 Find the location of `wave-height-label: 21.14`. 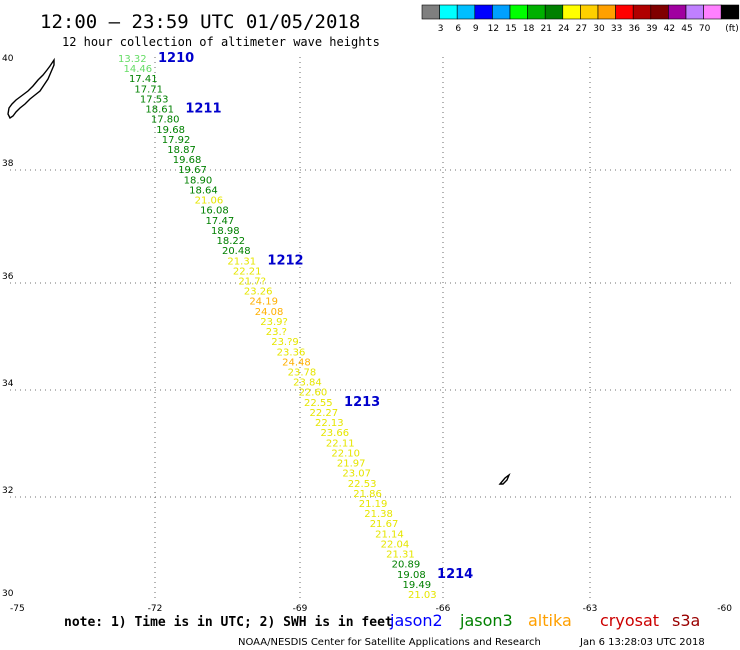

wave-height-label: 21.14 is located at coordinates (389, 534).